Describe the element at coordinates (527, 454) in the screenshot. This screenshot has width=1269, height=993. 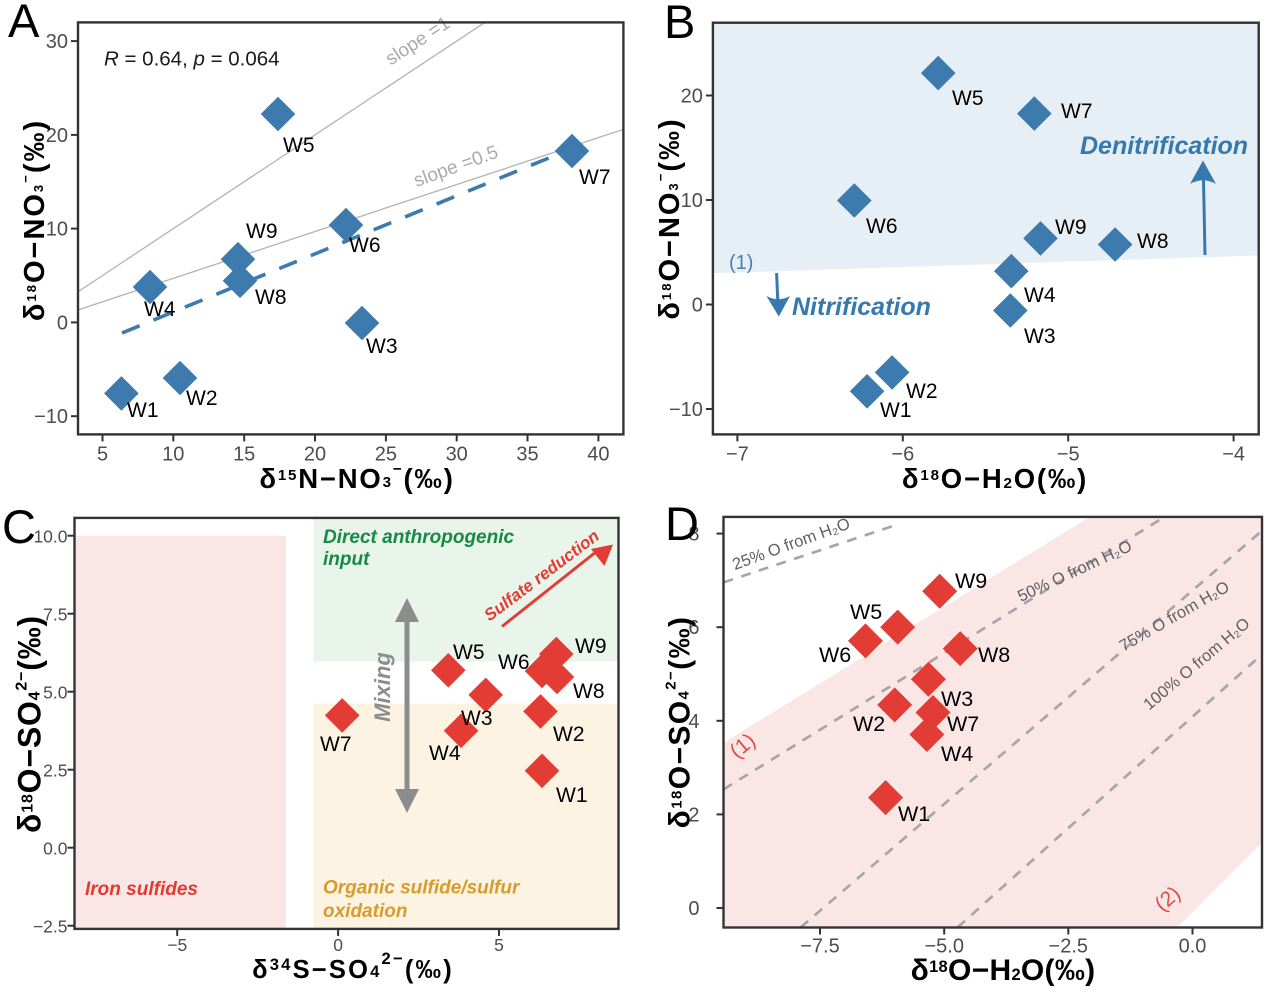
I see `svg-text: 35` at that location.